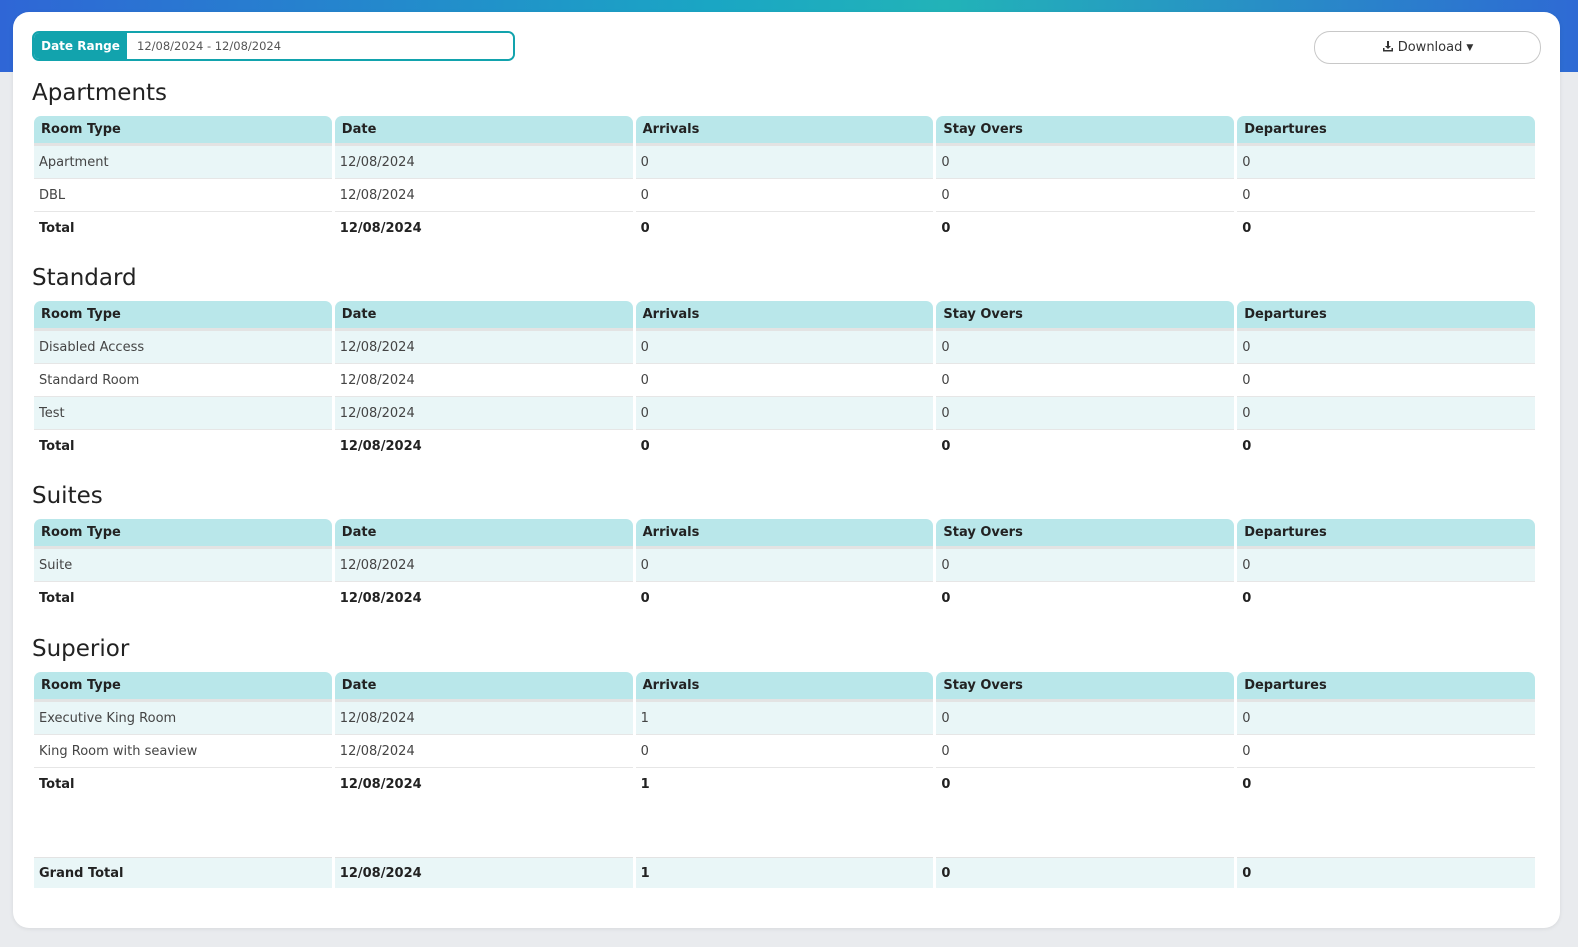 This screenshot has width=1578, height=947. What do you see at coordinates (784, 784) in the screenshot?
I see `total-row: Total 12/08/2024 1 0 0` at bounding box center [784, 784].